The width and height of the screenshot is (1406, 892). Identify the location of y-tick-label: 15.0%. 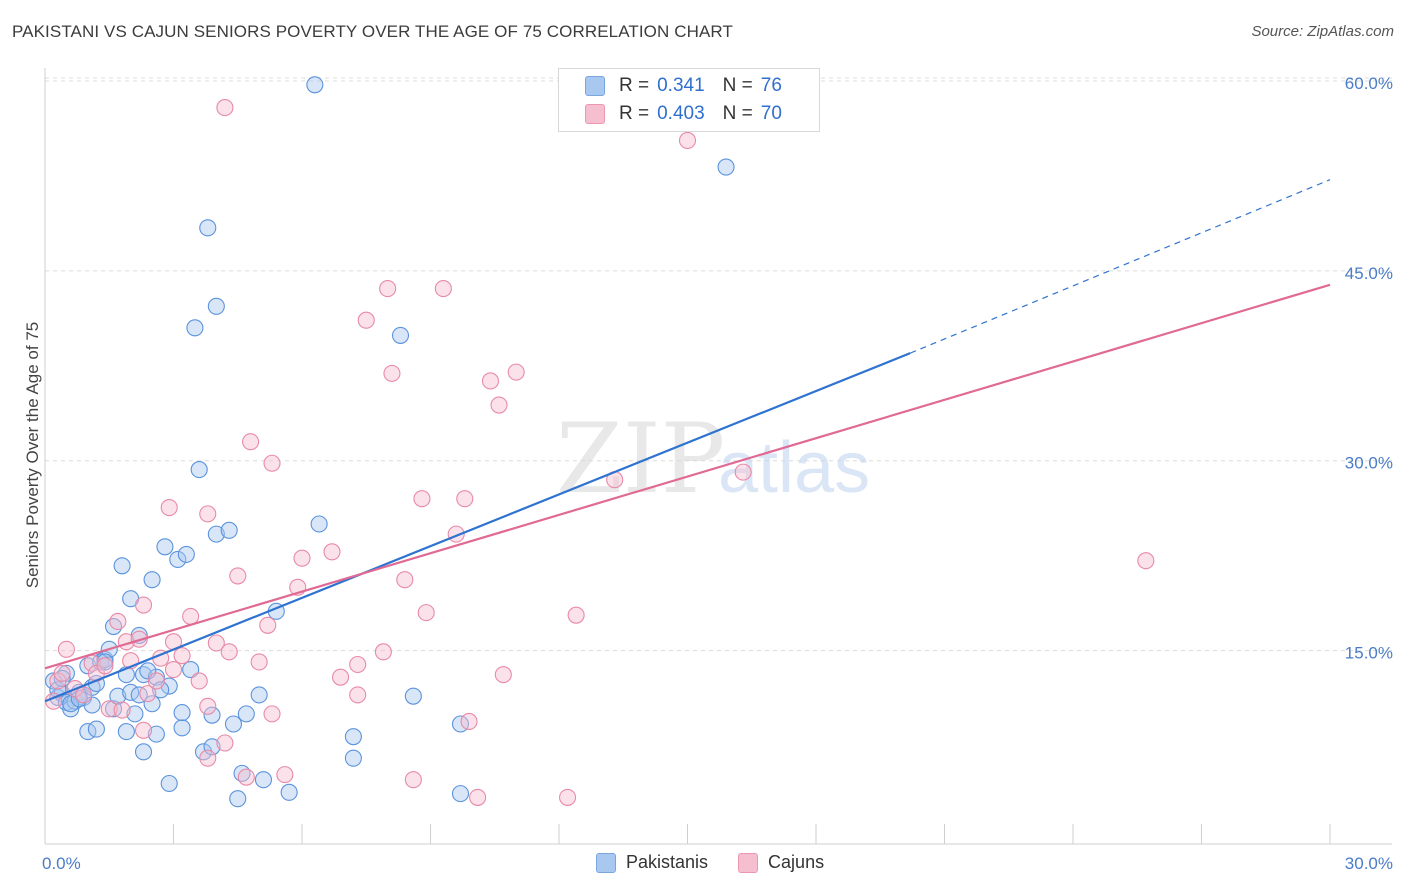
(1369, 653).